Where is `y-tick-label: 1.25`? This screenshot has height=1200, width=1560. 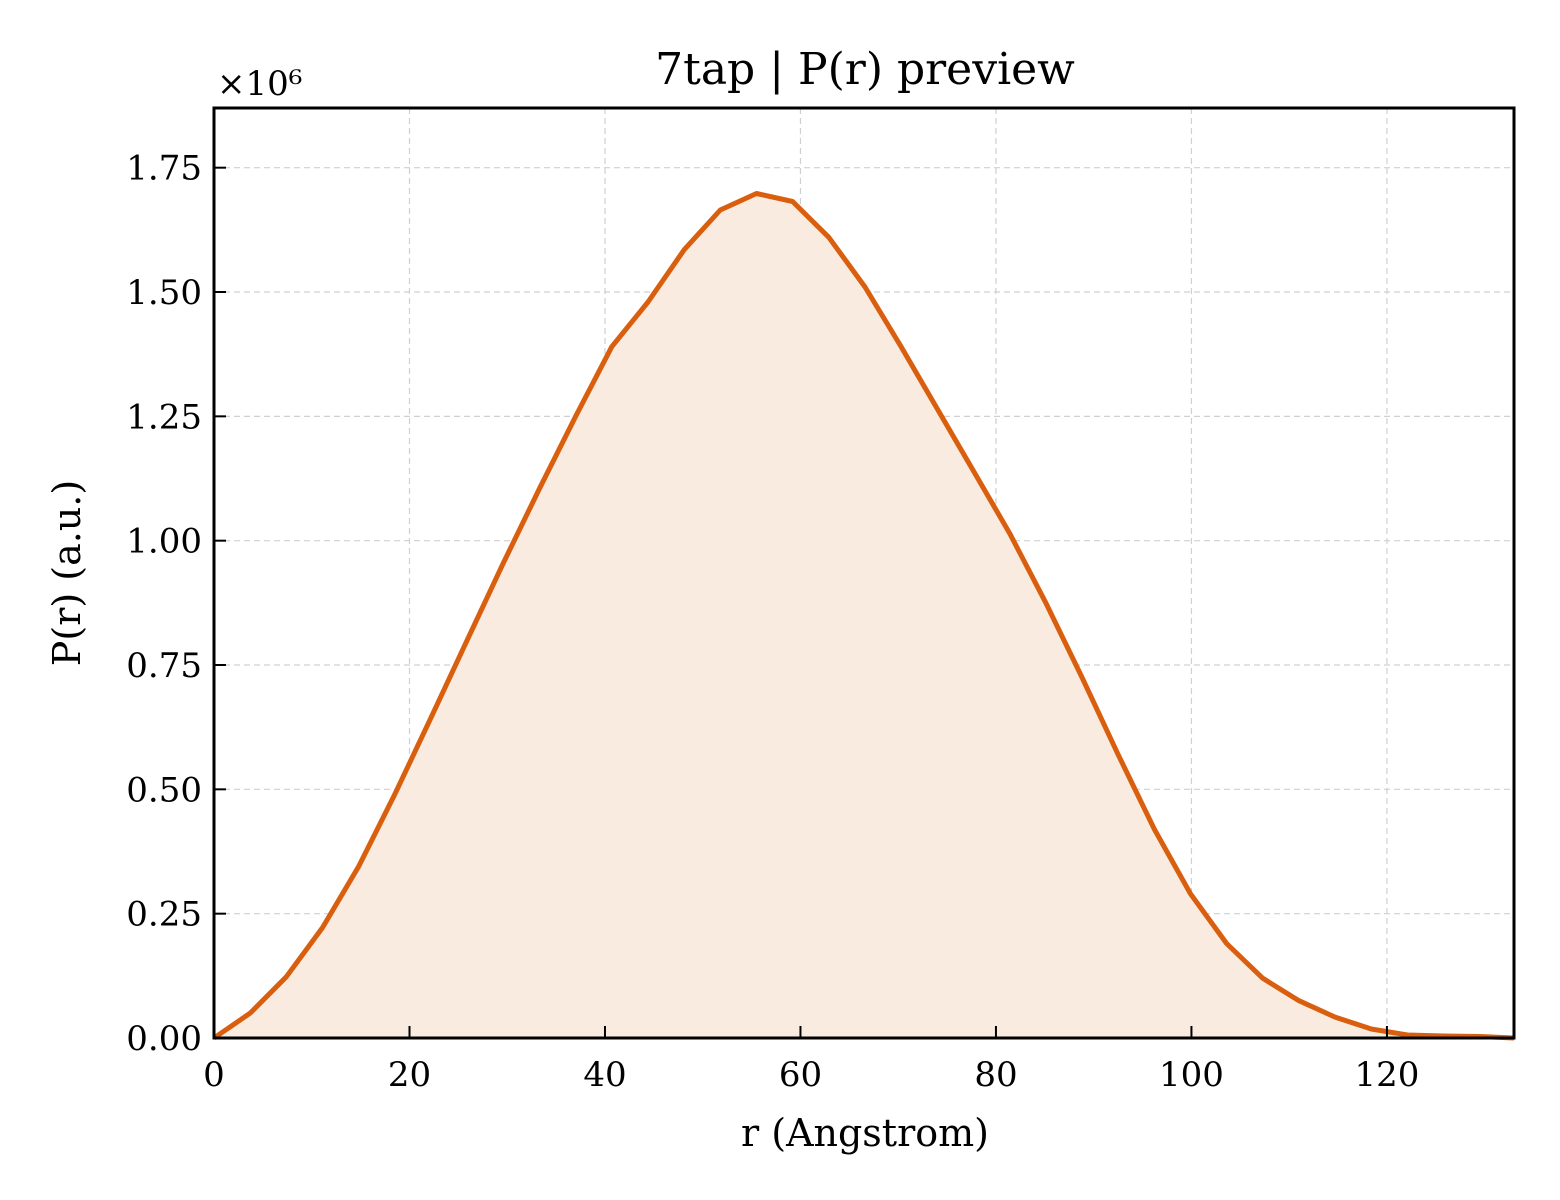 y-tick-label: 1.25 is located at coordinates (164, 417).